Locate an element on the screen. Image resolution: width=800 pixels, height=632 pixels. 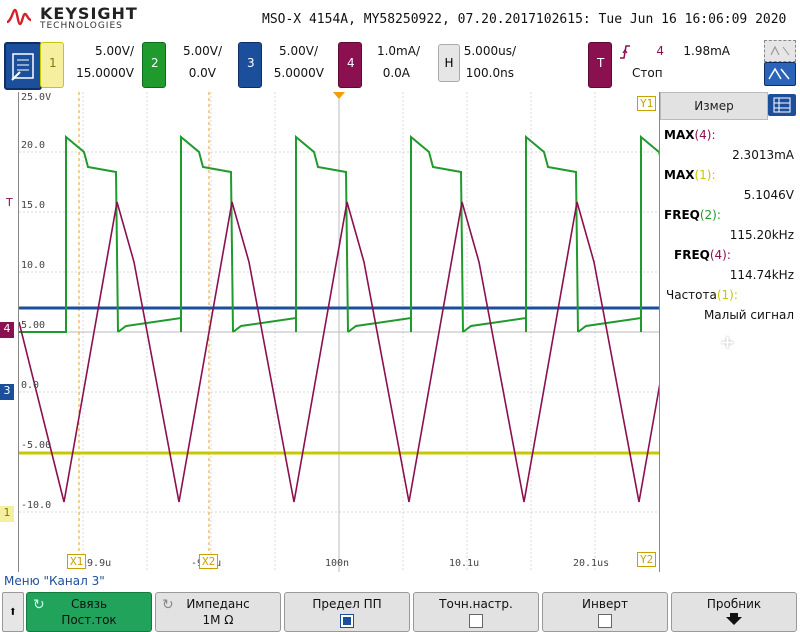
softkey-probe: Пробник is located at coordinates (734, 612).